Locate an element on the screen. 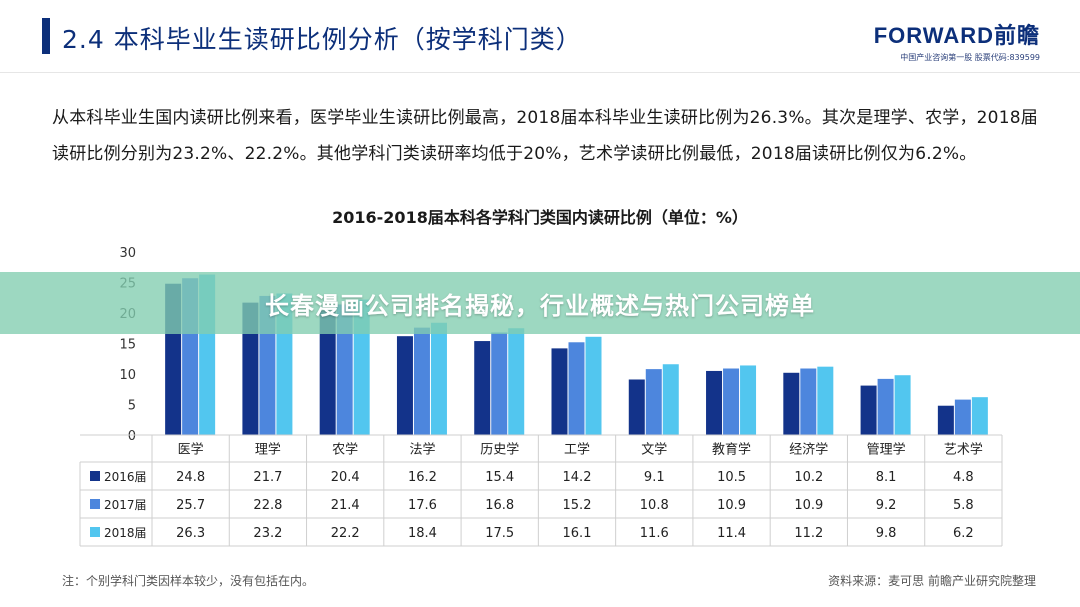 The image size is (1080, 607). data-value: 4.8 is located at coordinates (963, 477).